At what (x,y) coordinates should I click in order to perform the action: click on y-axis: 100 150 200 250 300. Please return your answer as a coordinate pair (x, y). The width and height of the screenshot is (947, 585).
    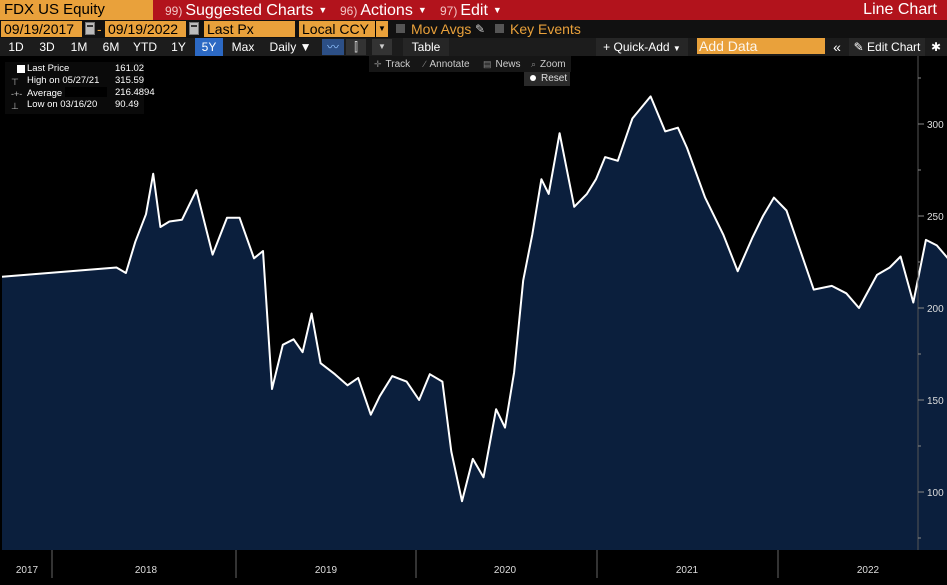
    Looking at the image, I should click on (930, 303).